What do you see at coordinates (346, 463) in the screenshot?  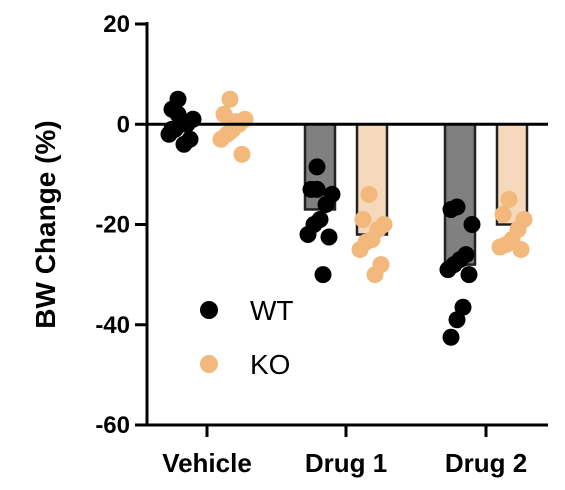 I see `x-category-label: Drug 1` at bounding box center [346, 463].